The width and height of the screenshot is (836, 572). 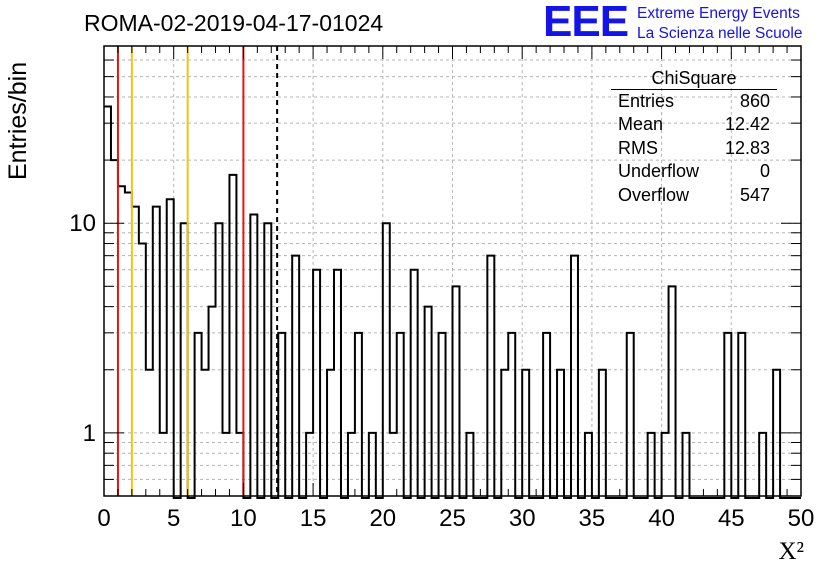 What do you see at coordinates (694, 79) in the screenshot?
I see `stats-title: ChiSquare` at bounding box center [694, 79].